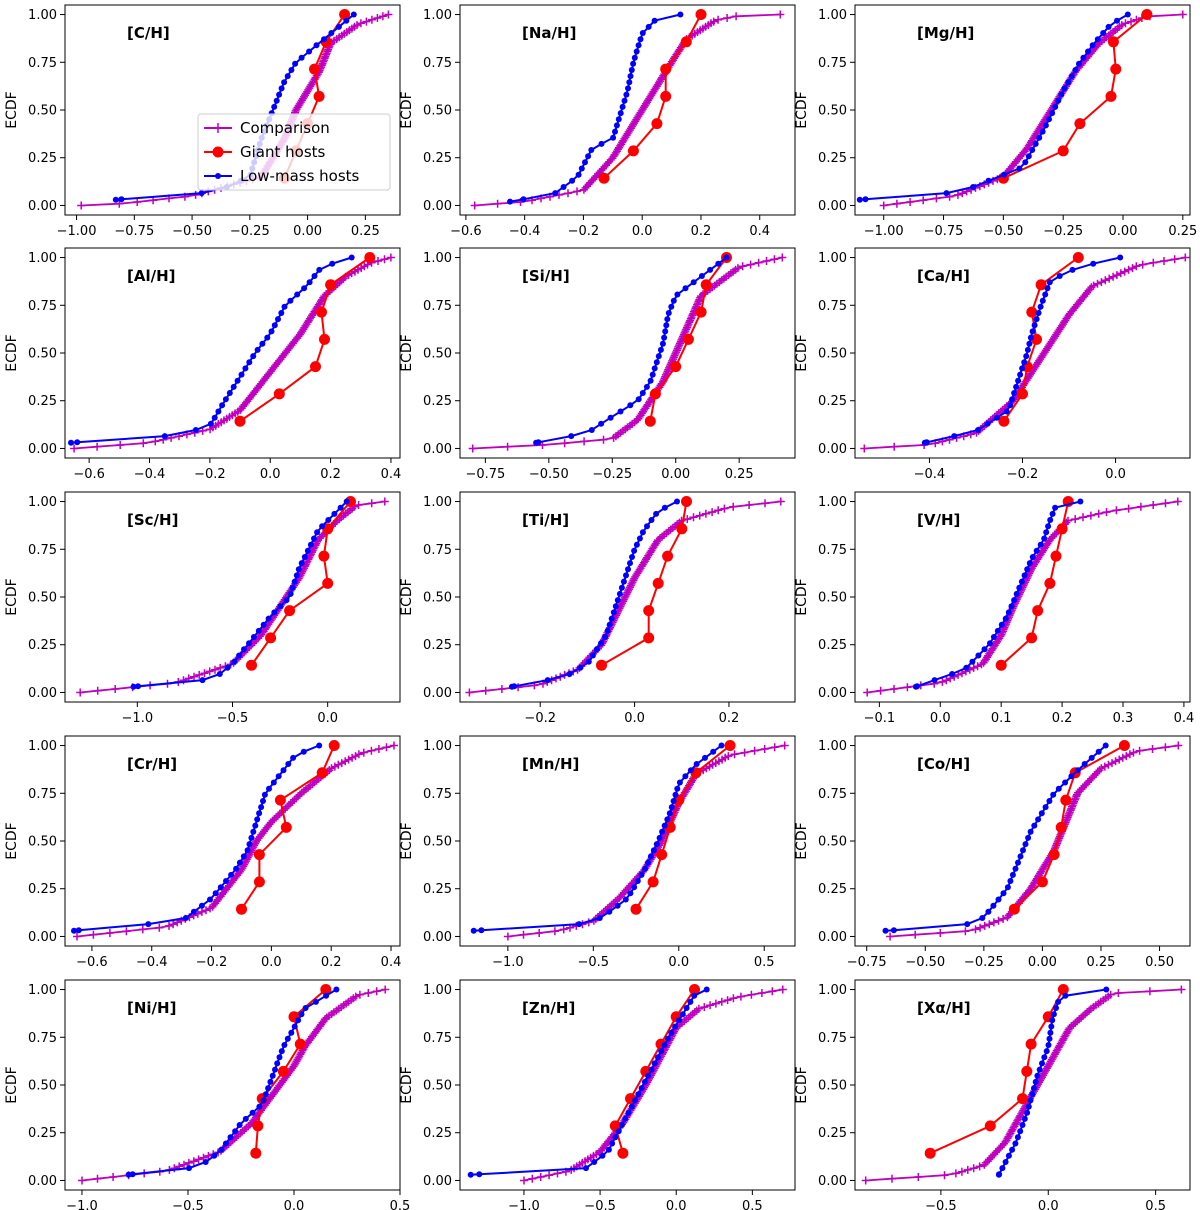 Image resolution: width=1200 pixels, height=1210 pixels. Describe the element at coordinates (330, 474) in the screenshot. I see `x-tick-label: 0.2` at that location.